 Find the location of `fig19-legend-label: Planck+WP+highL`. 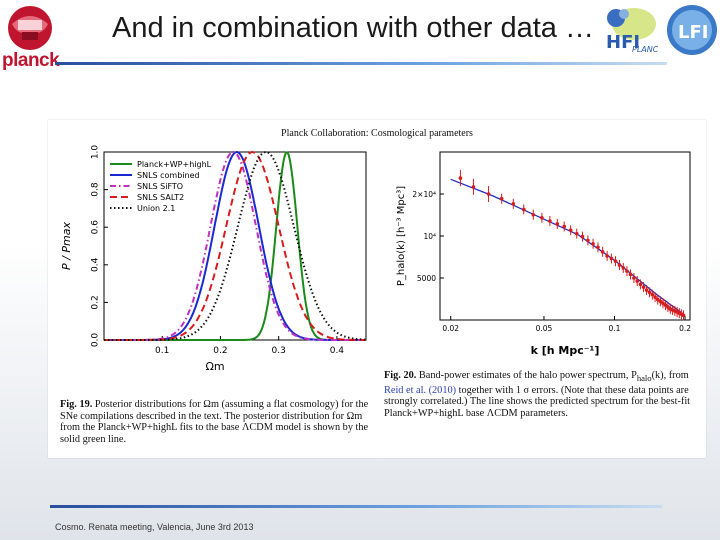

fig19-legend-label: Planck+WP+highL is located at coordinates (174, 164).